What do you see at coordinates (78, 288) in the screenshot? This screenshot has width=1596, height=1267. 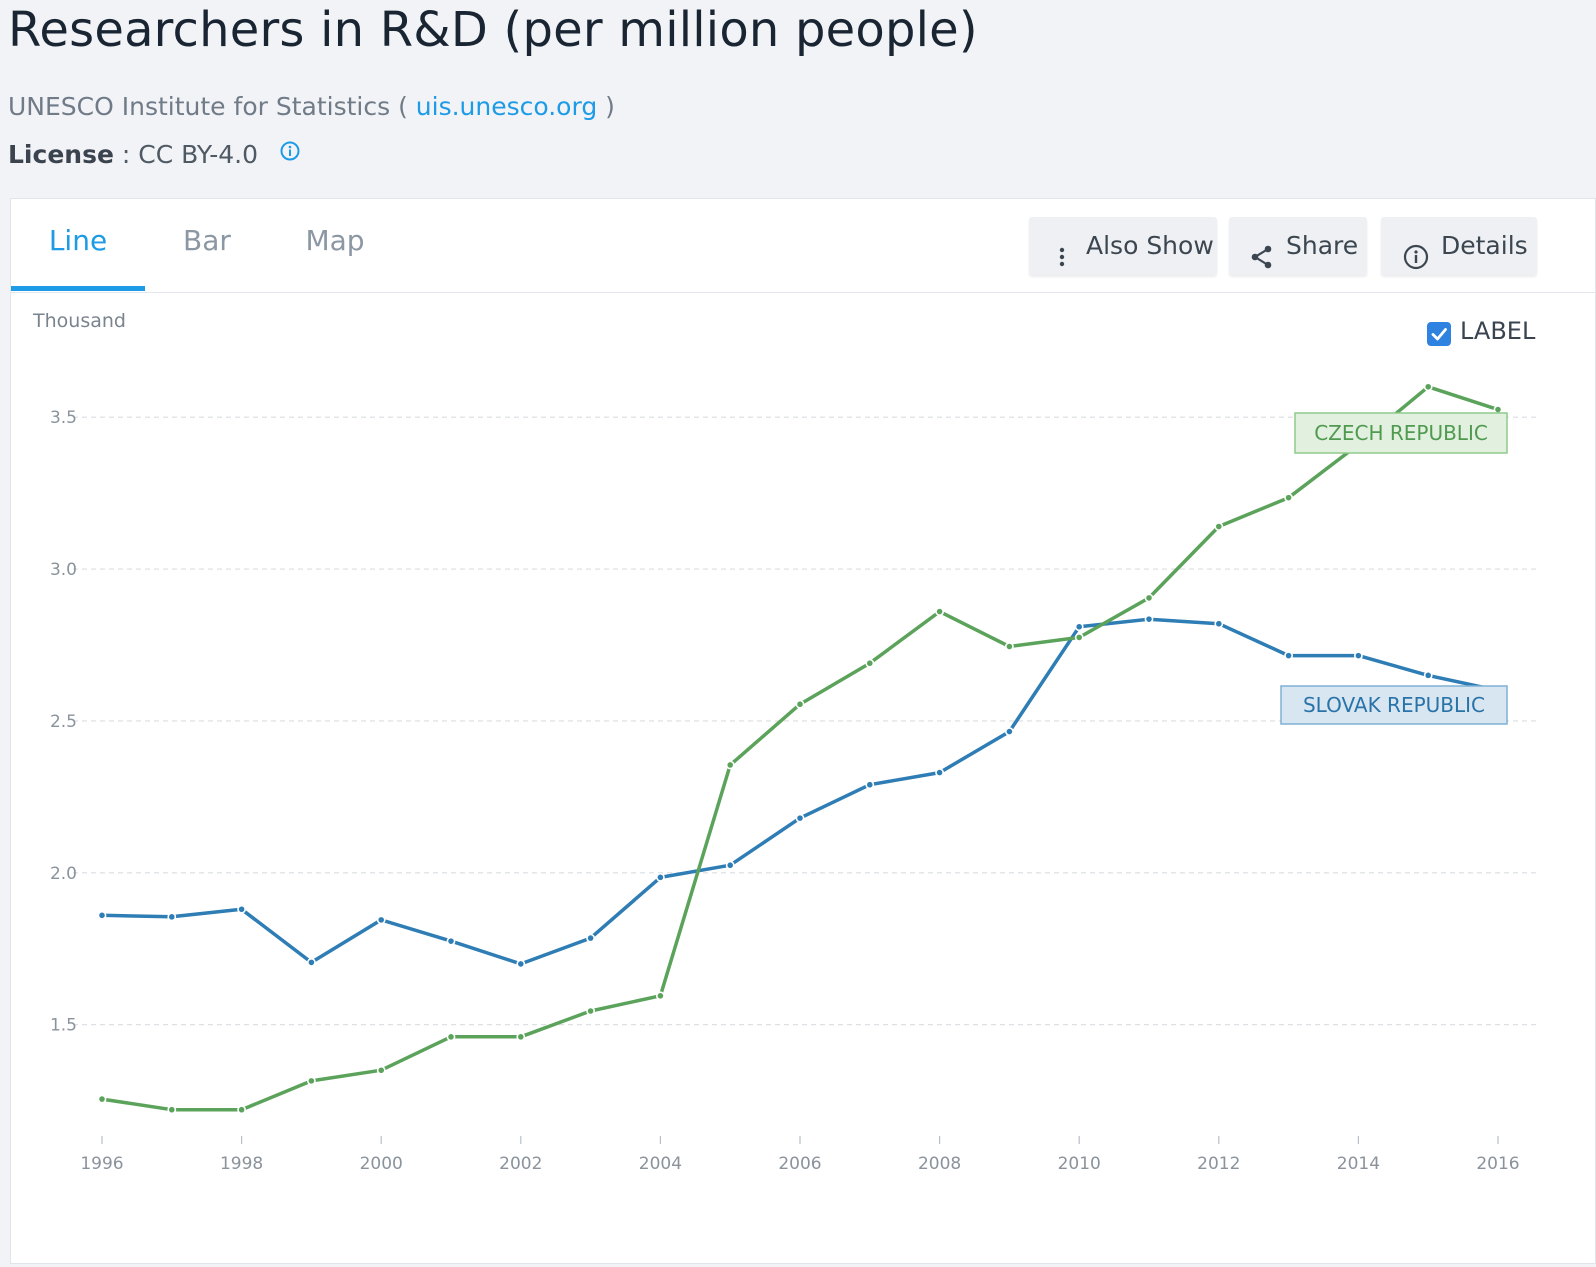 I see `active-tab-indicator` at bounding box center [78, 288].